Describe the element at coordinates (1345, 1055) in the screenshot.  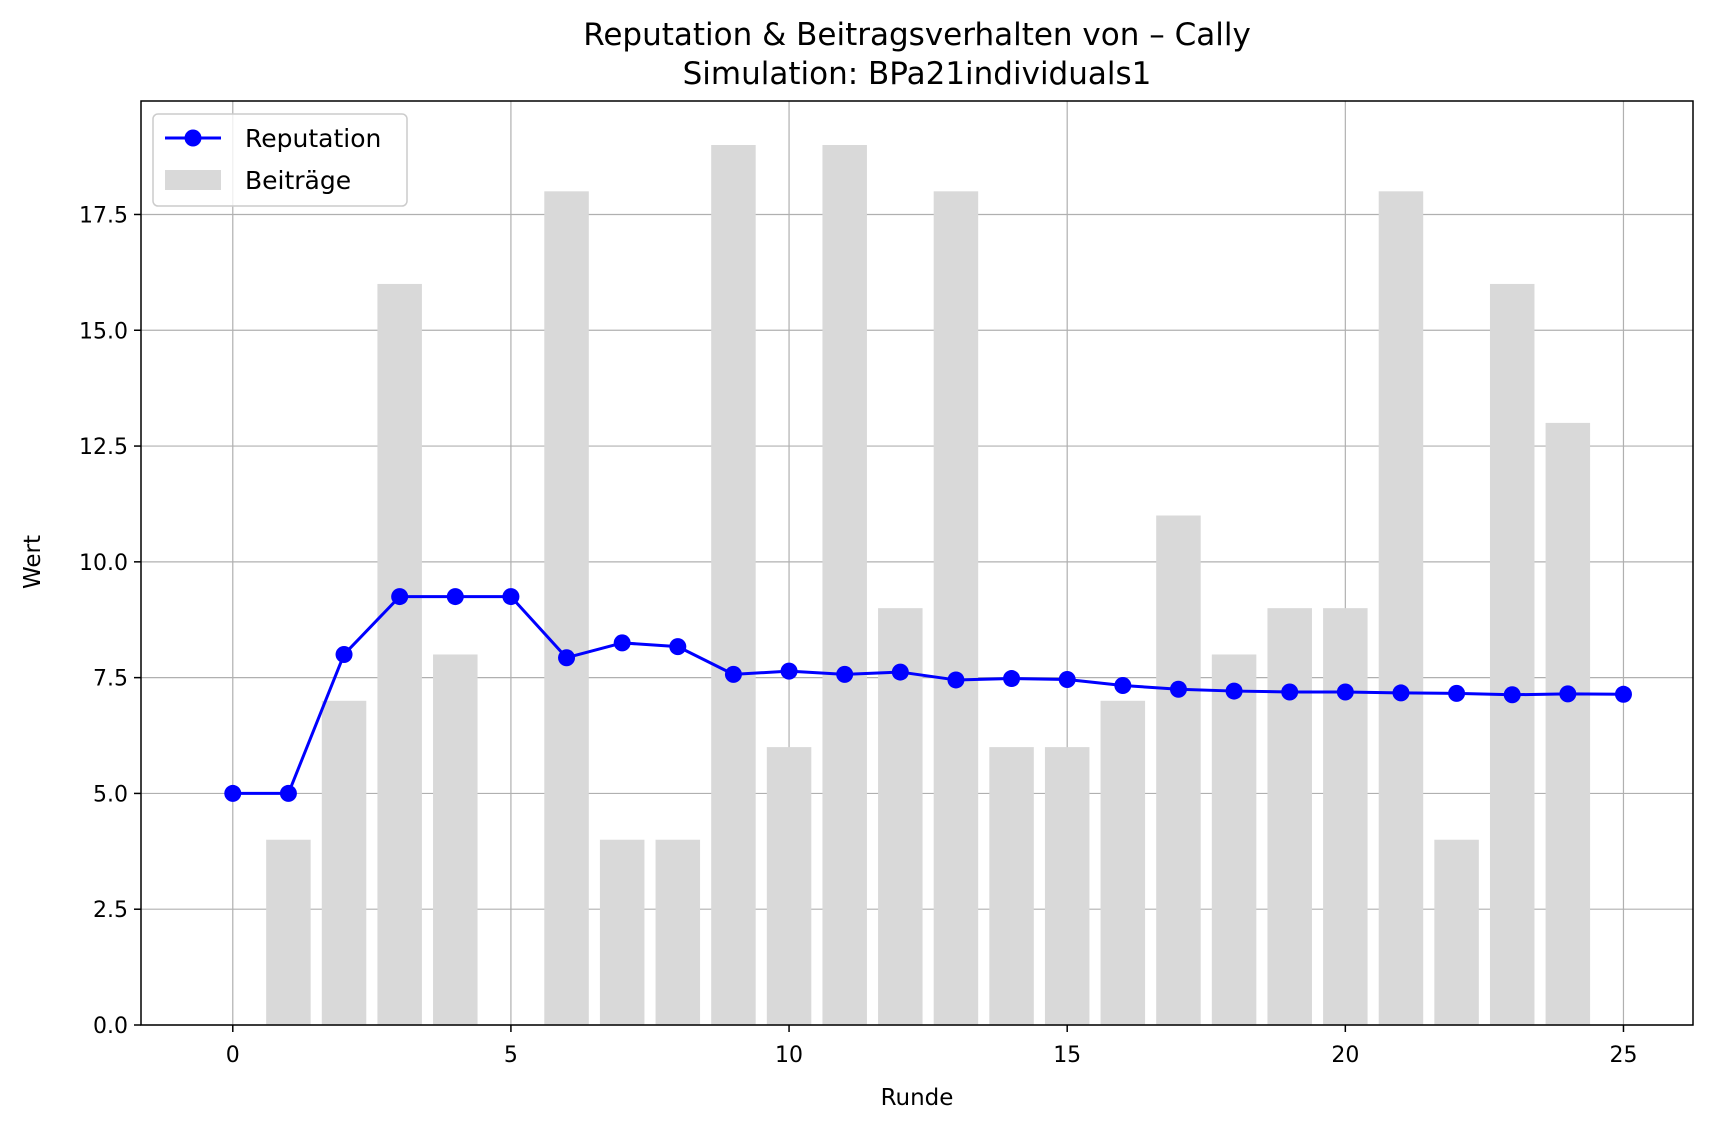
I see `x-tick-label: 20` at that location.